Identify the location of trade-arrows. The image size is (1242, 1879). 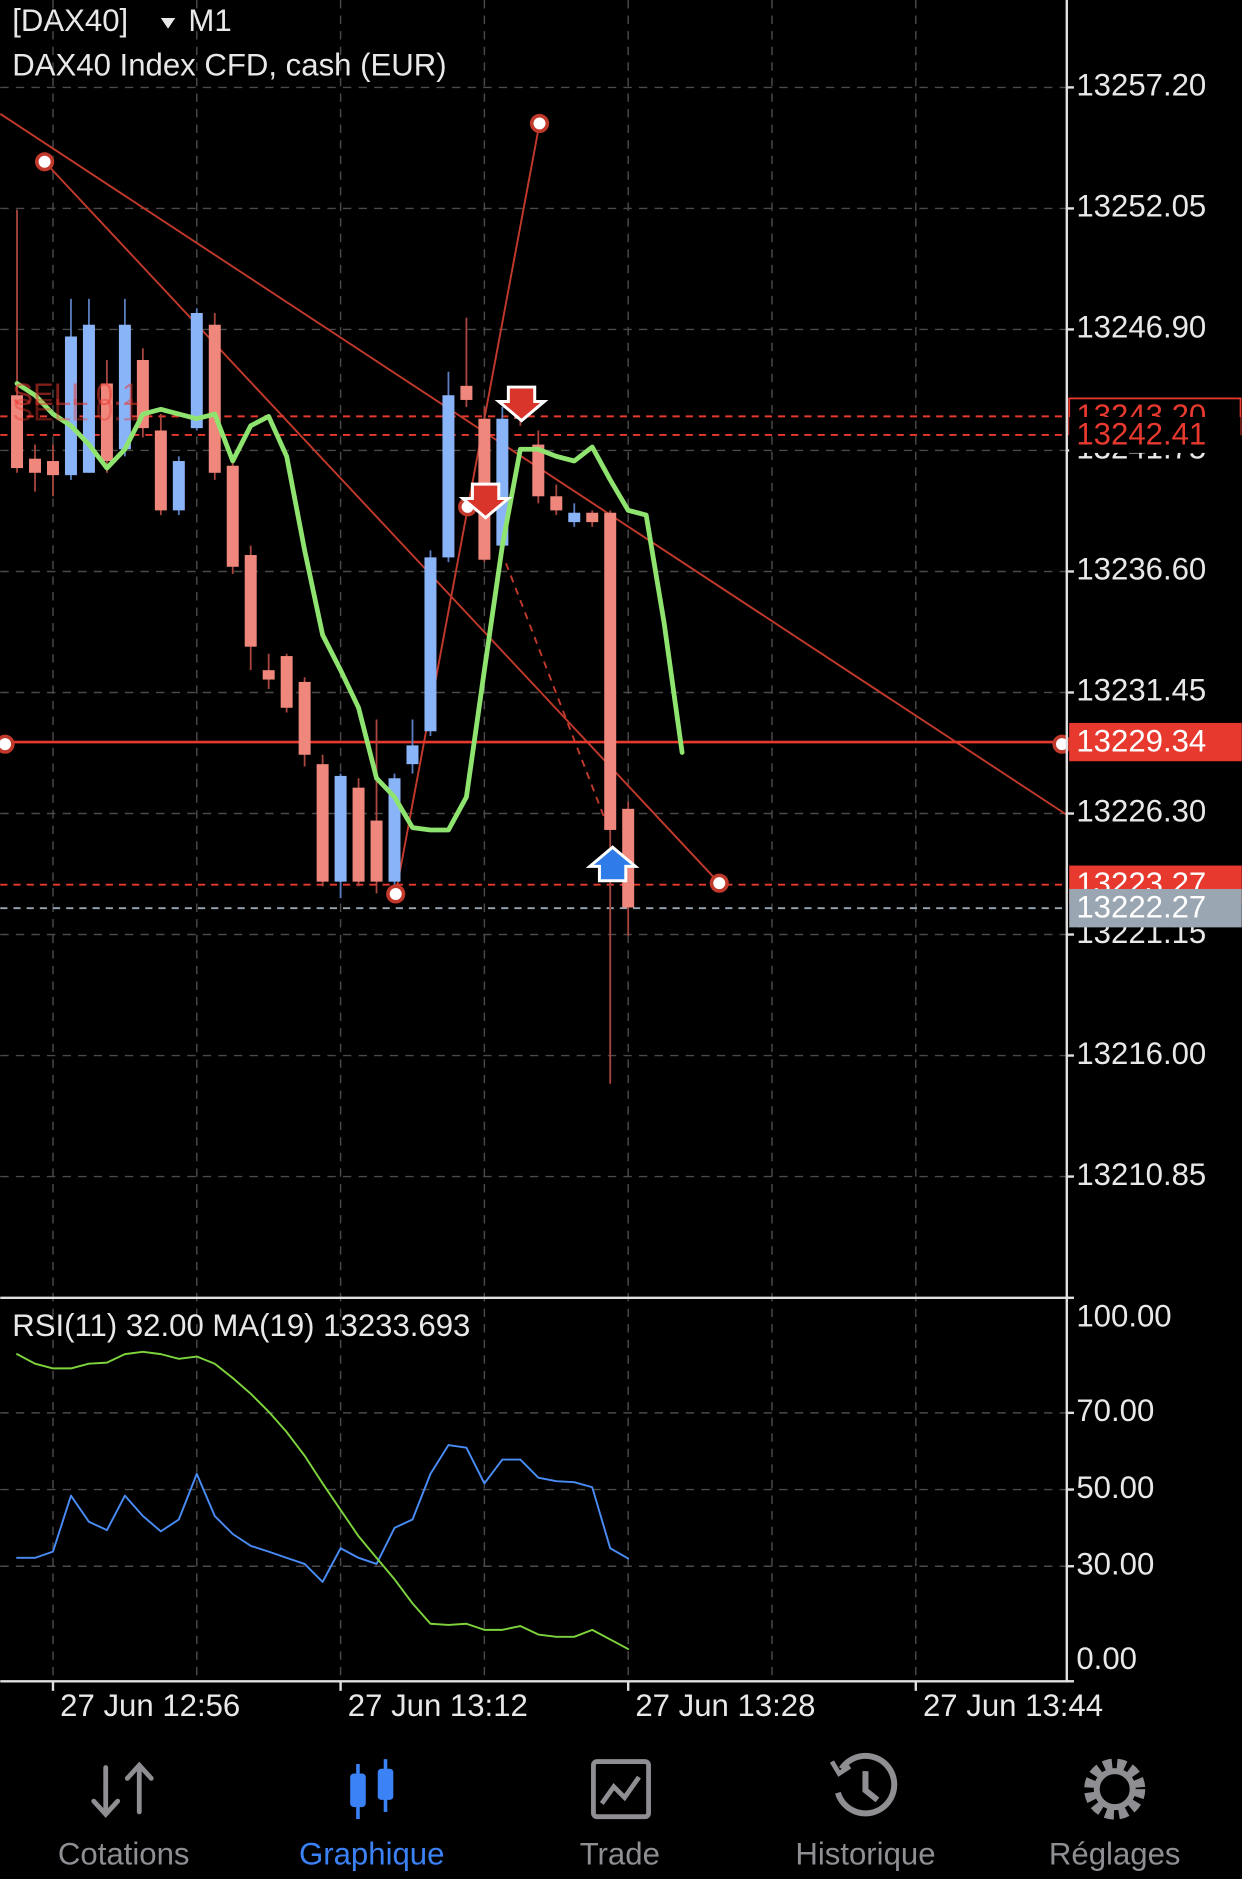
(549, 634).